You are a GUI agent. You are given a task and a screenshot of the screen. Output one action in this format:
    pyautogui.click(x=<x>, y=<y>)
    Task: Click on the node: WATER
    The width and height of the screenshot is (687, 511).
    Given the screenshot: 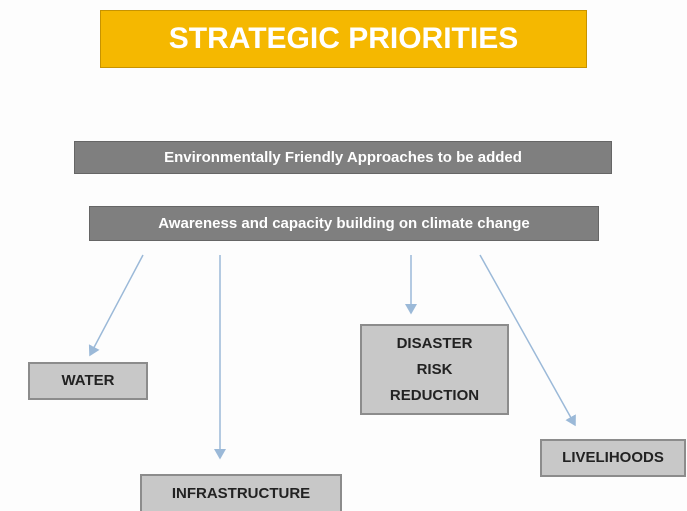 What is the action you would take?
    pyautogui.click(x=88, y=381)
    